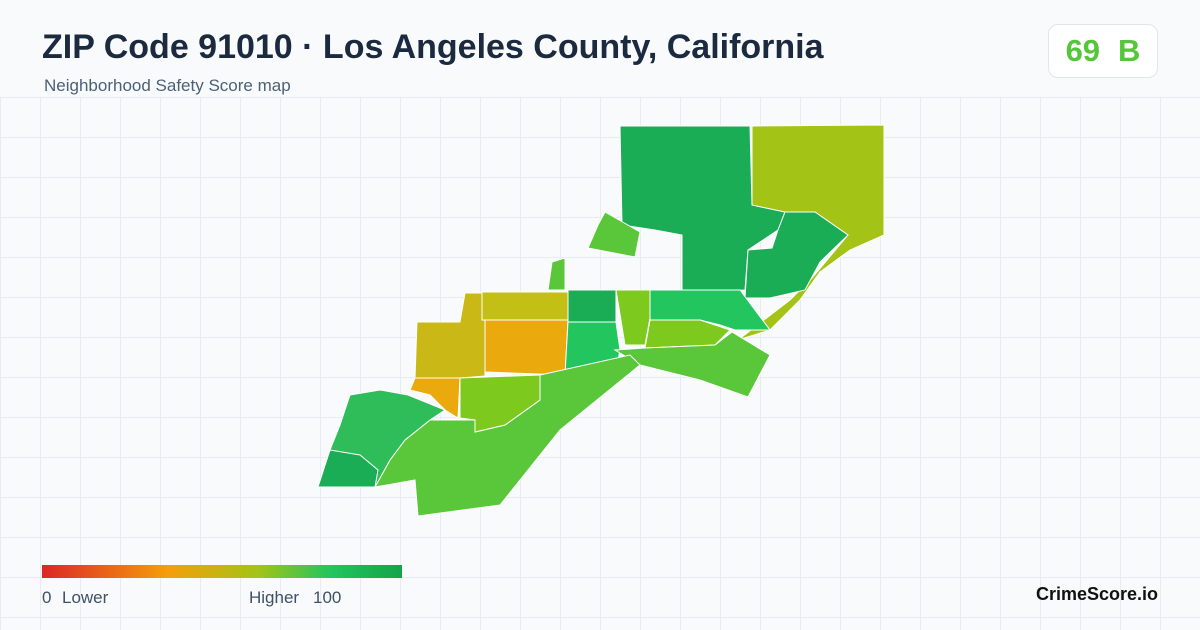  What do you see at coordinates (327, 597) in the screenshot?
I see `legend-max: 100` at bounding box center [327, 597].